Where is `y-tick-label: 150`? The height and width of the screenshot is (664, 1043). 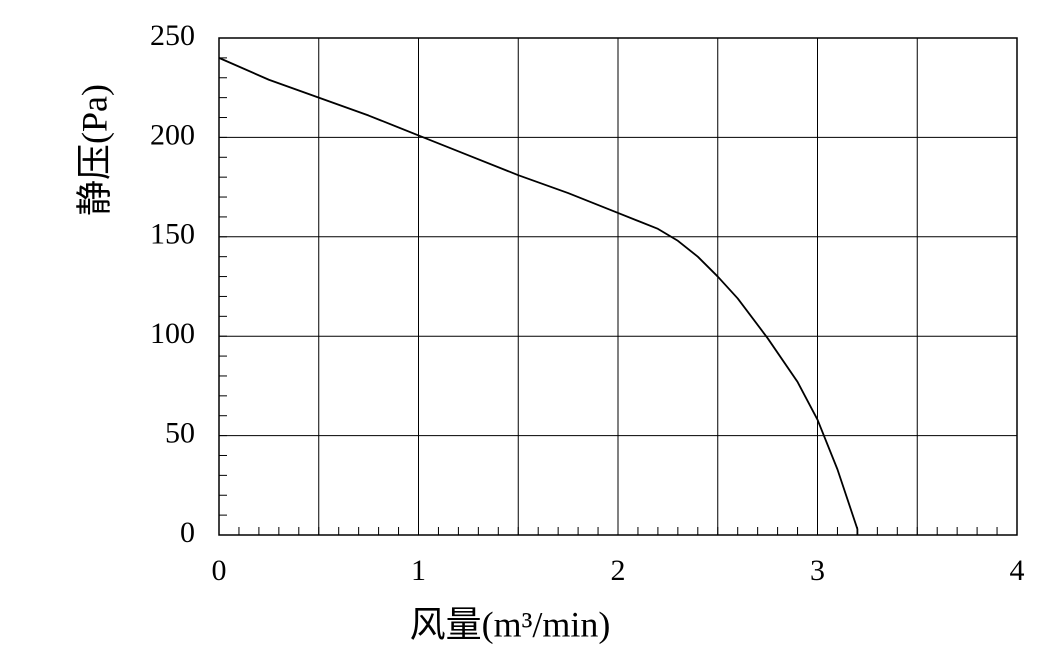 y-tick-label: 150 is located at coordinates (172, 234).